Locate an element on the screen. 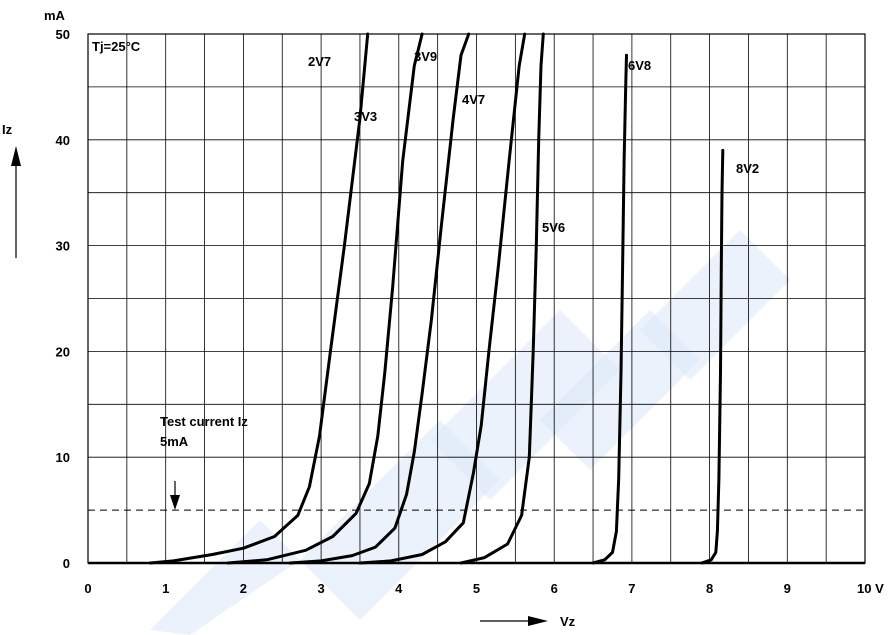 The width and height of the screenshot is (895, 635). curve-label-4v7: 4V7 is located at coordinates (473, 99).